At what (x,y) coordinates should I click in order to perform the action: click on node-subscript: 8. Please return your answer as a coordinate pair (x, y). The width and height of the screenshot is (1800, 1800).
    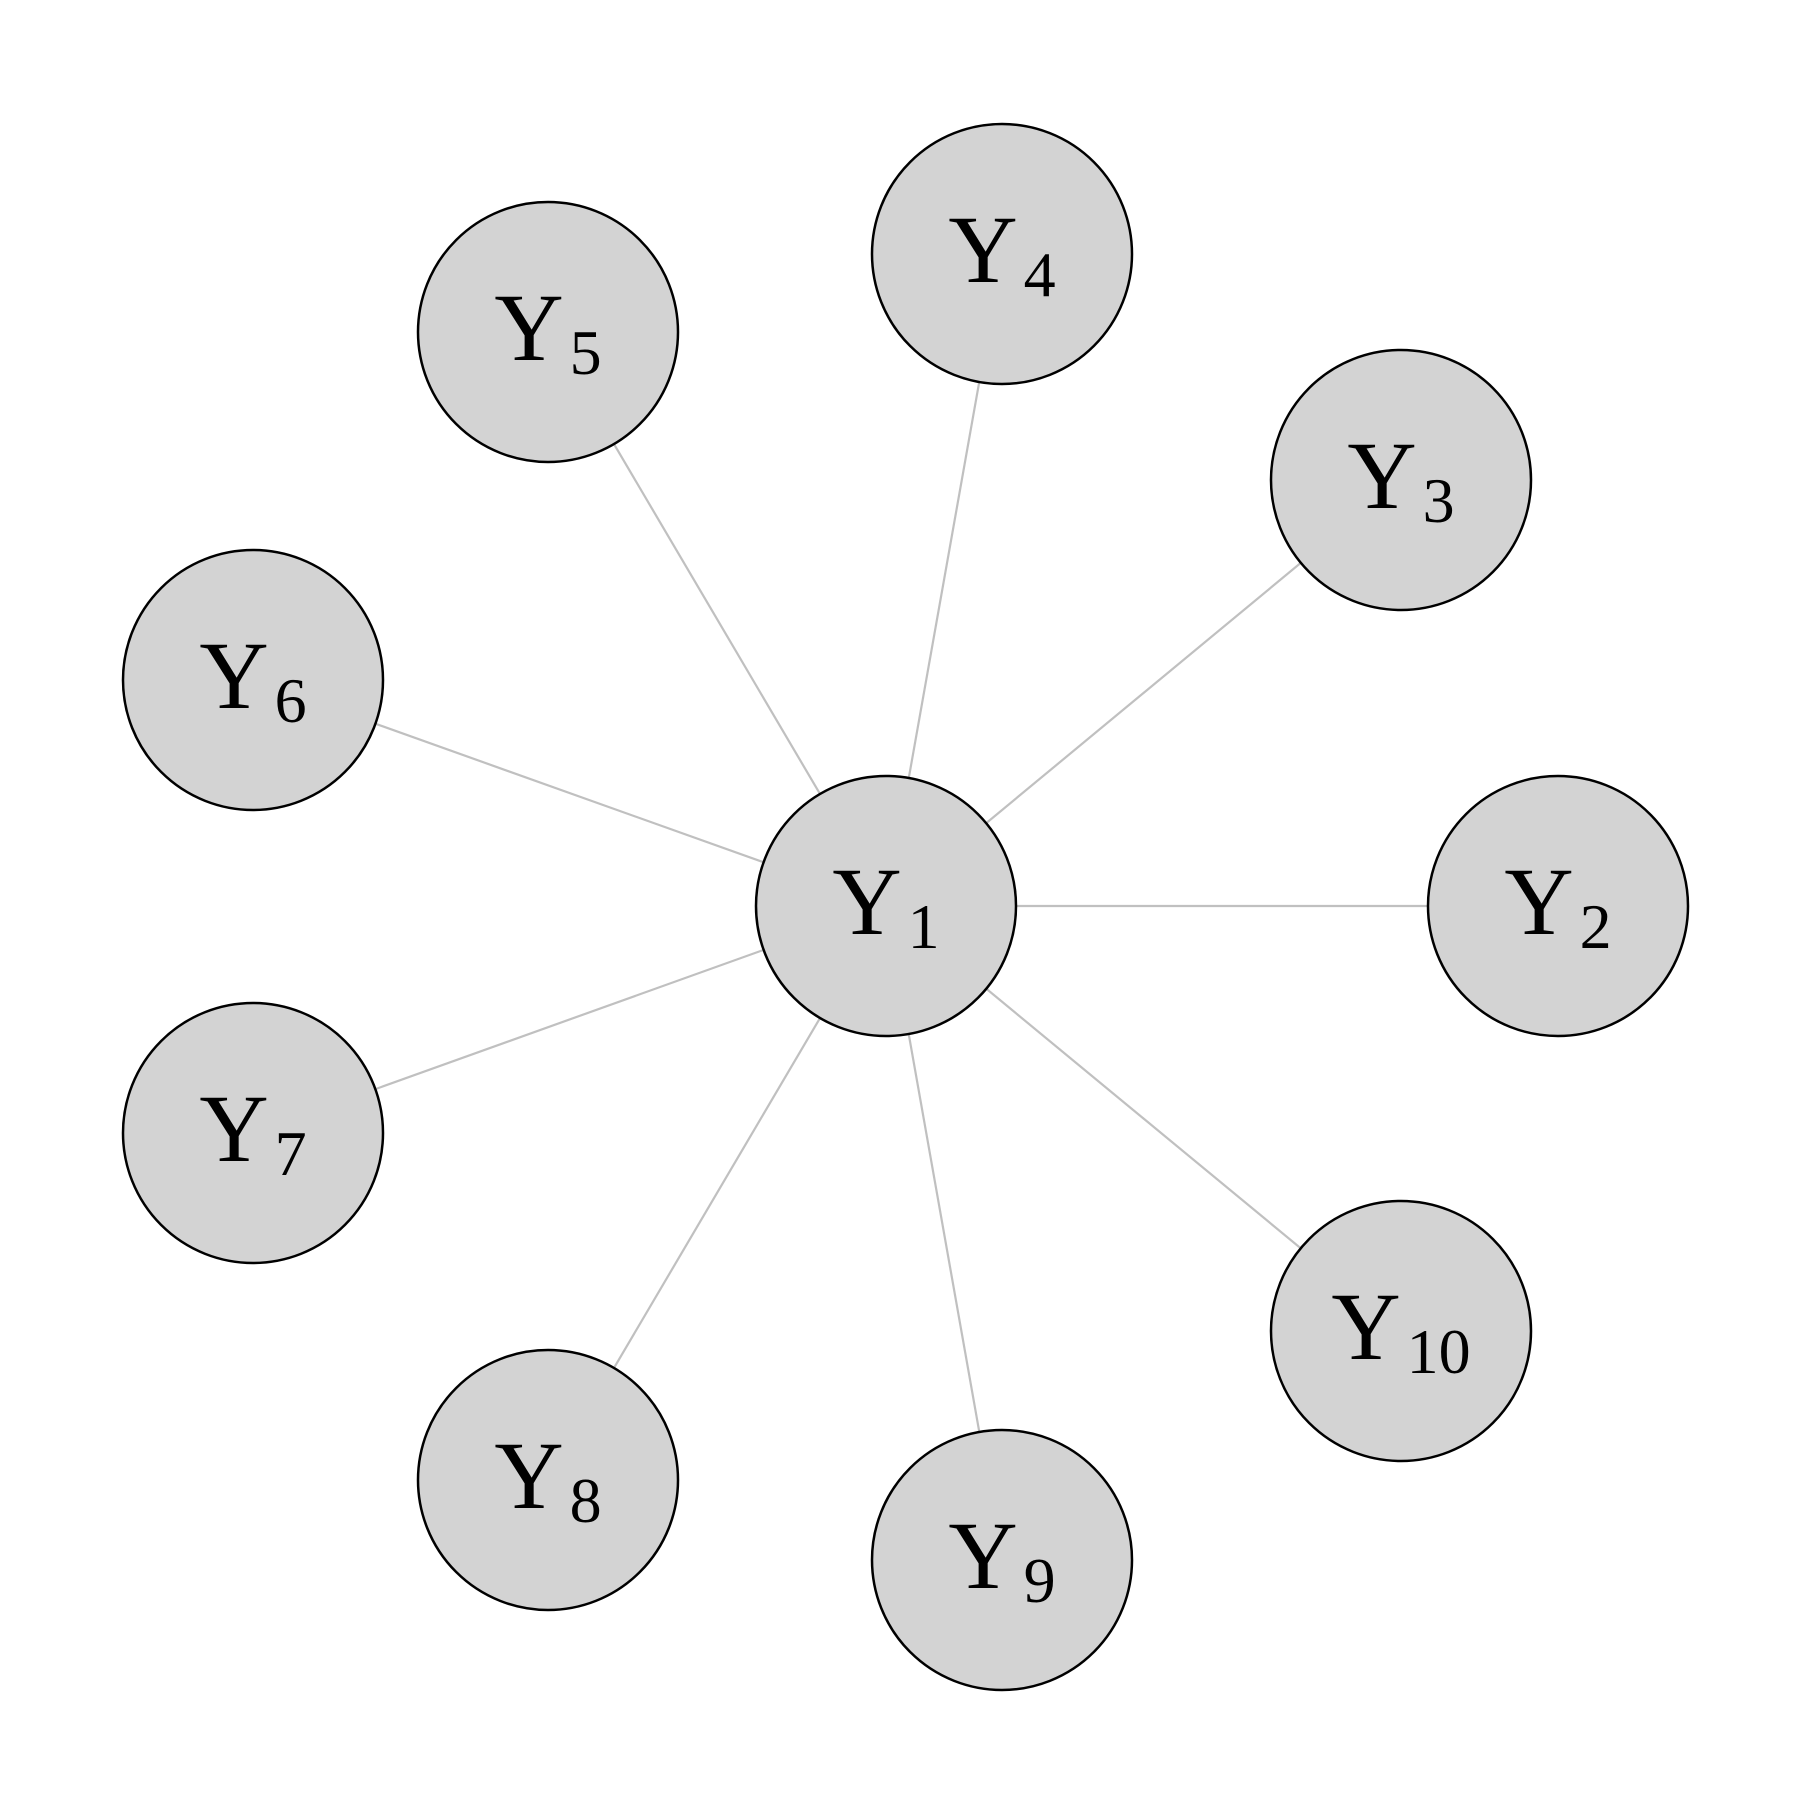
    Looking at the image, I should click on (586, 1500).